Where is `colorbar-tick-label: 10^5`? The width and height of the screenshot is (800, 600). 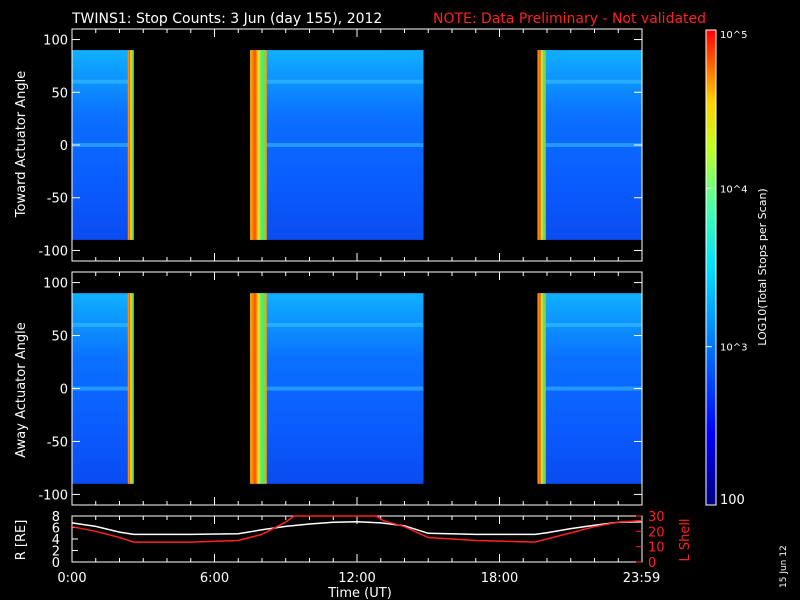 colorbar-tick-label: 10^5 is located at coordinates (733, 35).